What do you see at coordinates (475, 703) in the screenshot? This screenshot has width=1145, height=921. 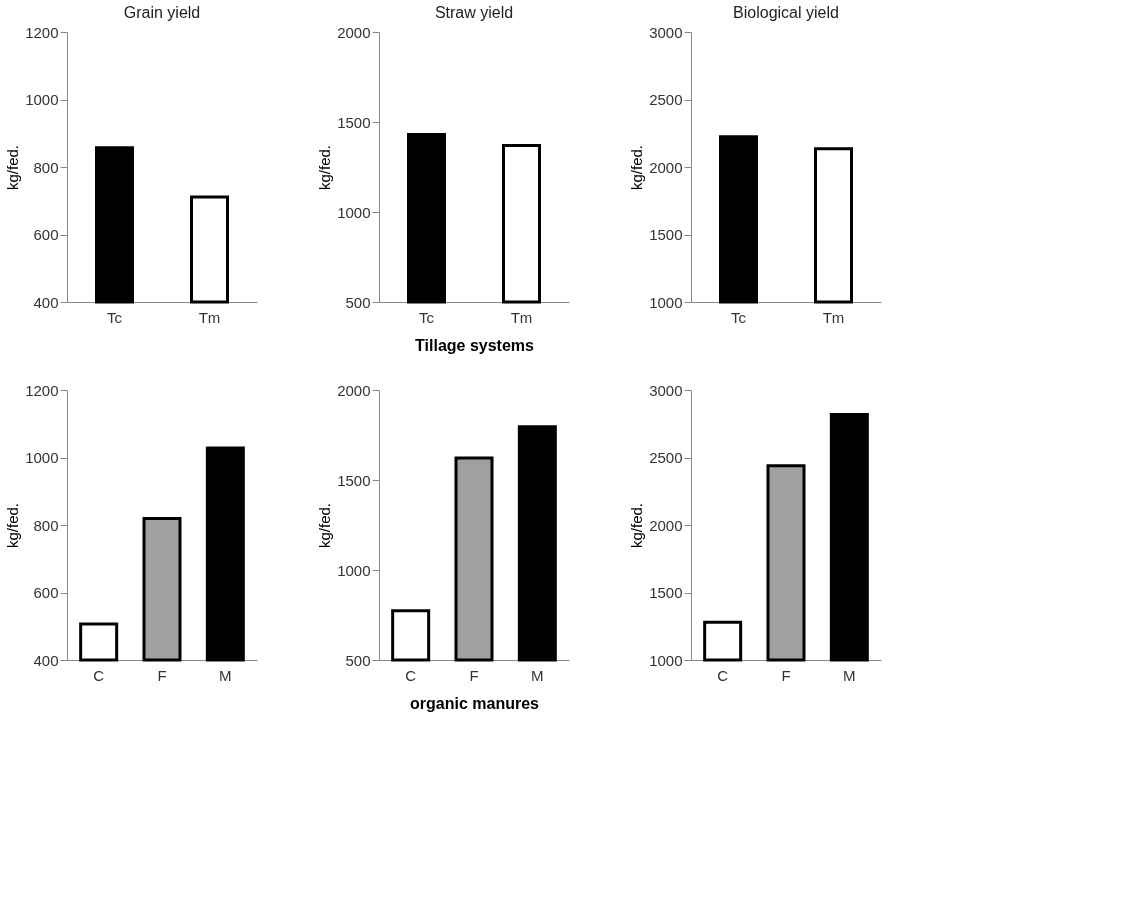 I see `x-axis-title: organic manures` at bounding box center [475, 703].